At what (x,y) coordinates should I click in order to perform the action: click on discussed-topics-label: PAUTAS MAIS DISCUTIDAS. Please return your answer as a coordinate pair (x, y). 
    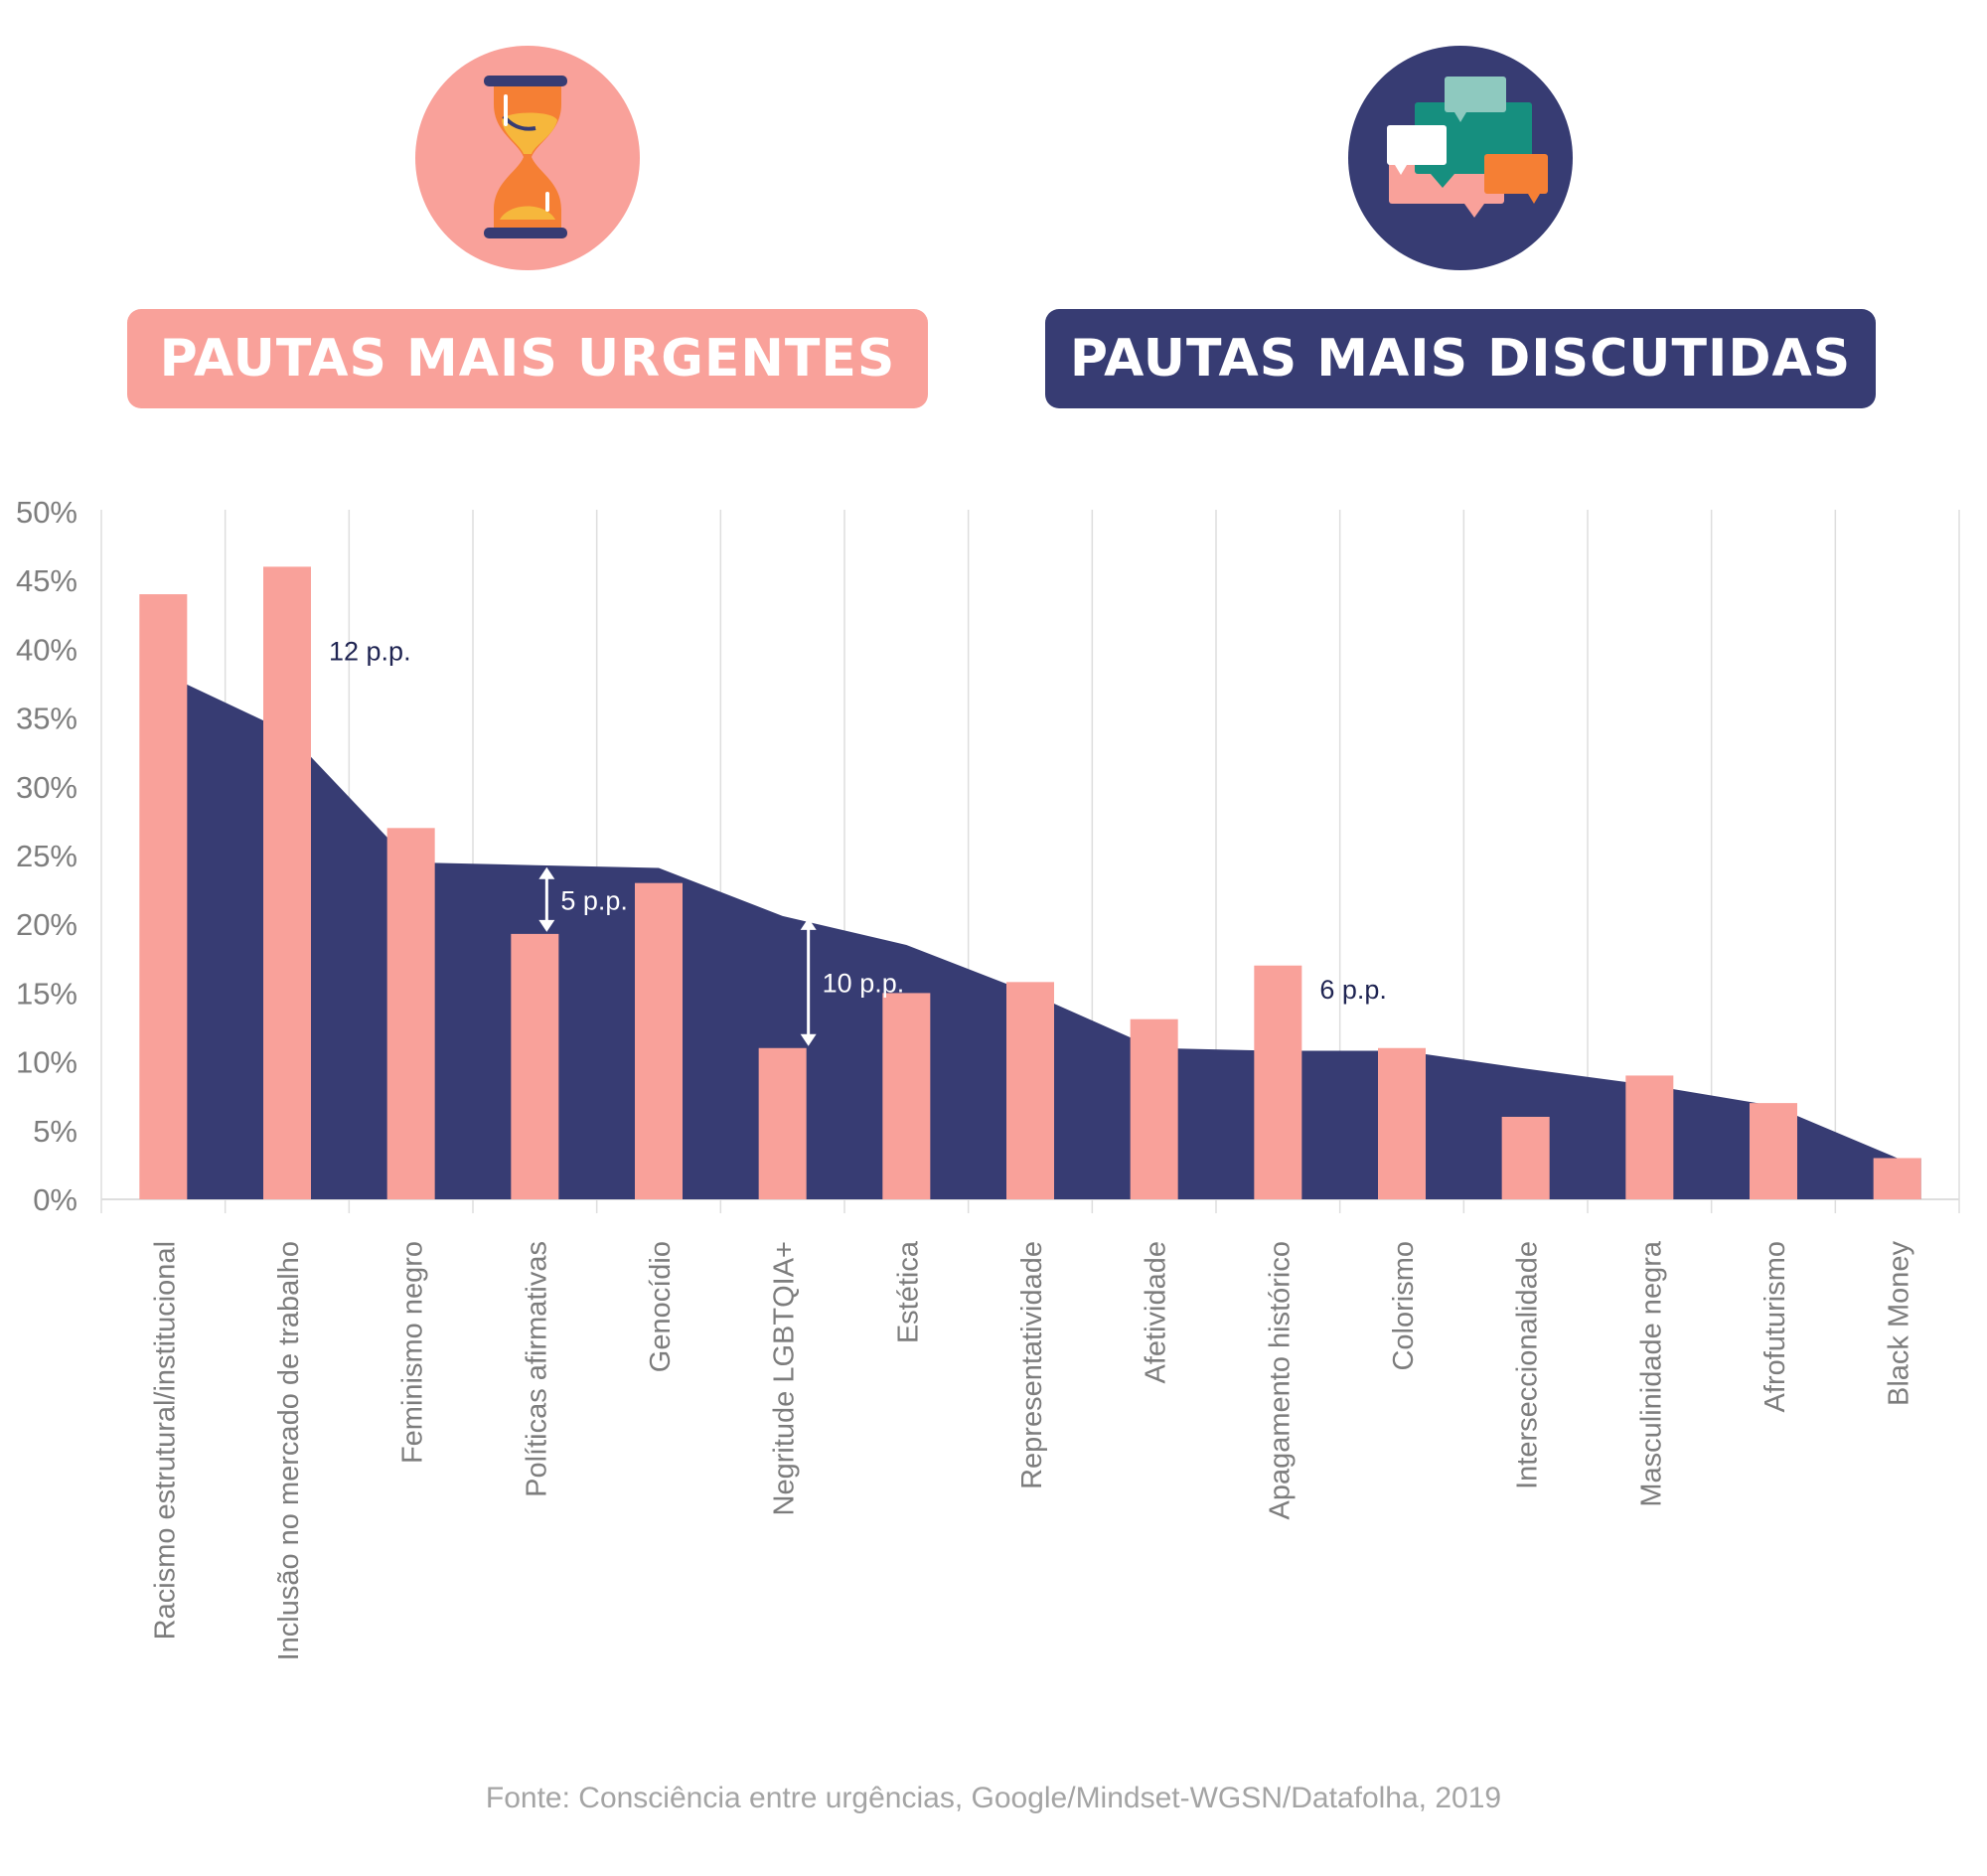
    Looking at the image, I should click on (1461, 358).